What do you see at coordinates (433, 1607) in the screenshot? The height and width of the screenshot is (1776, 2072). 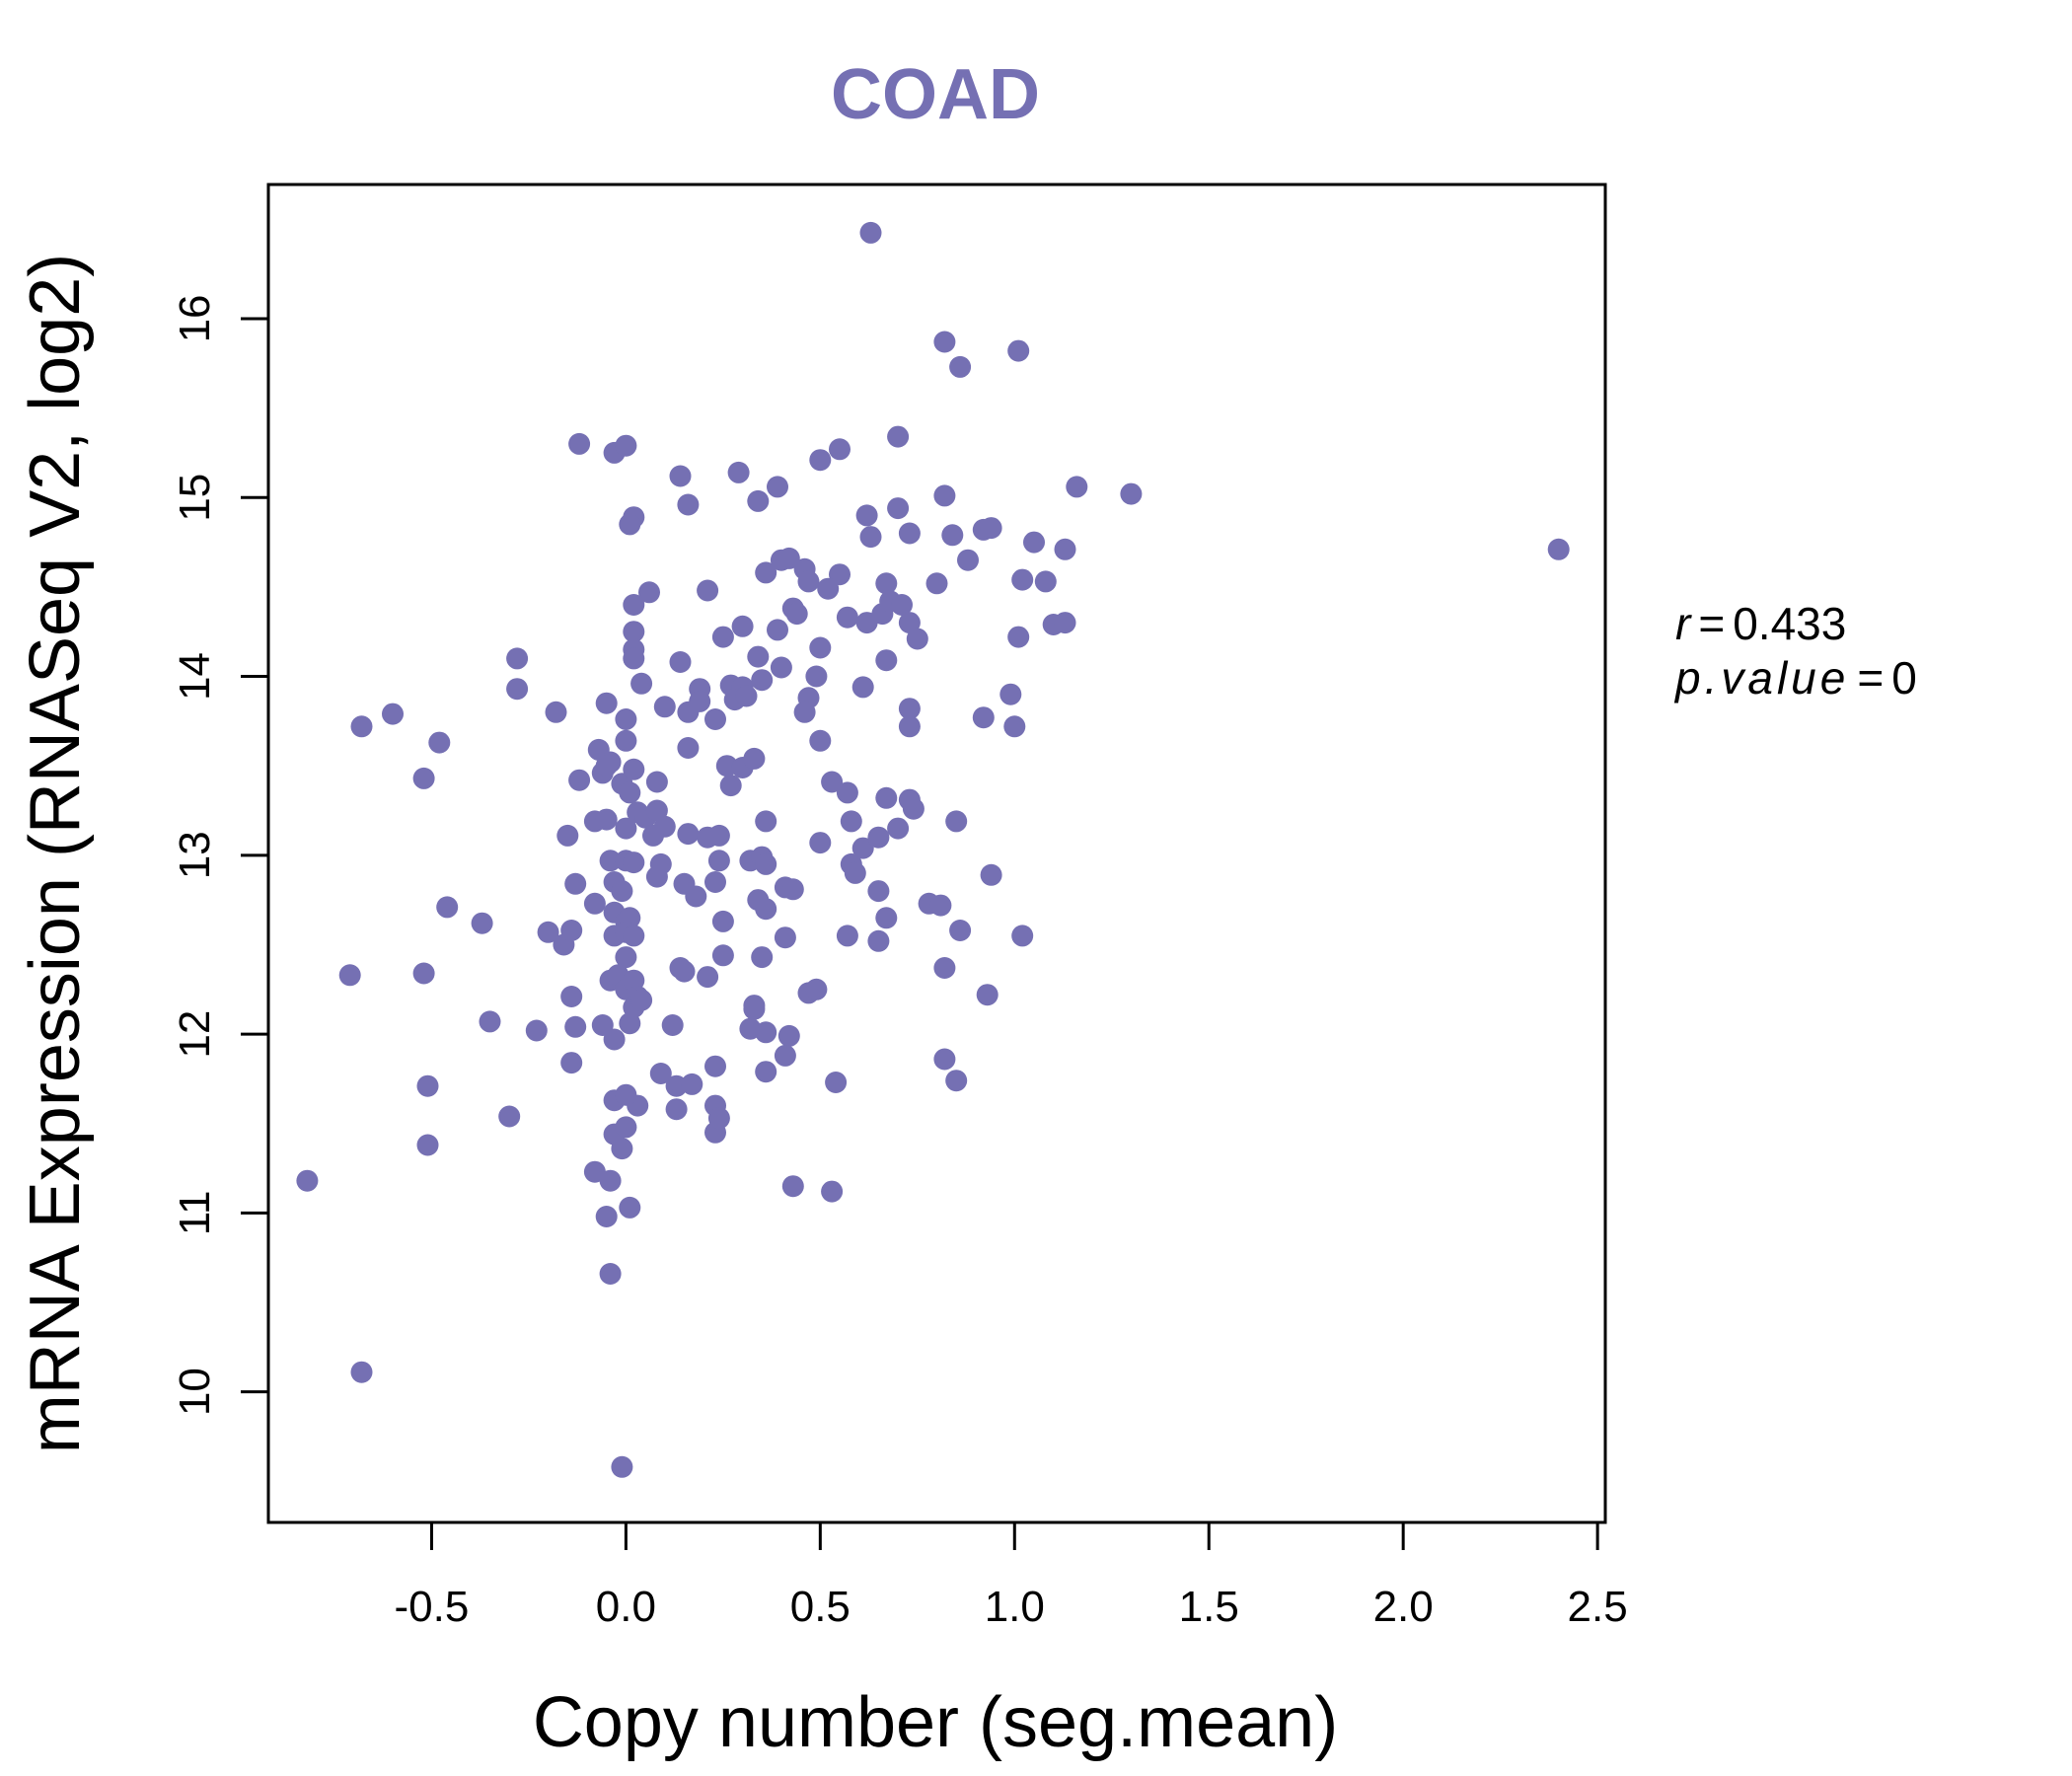 I see `x-tick-label: -0.5` at bounding box center [433, 1607].